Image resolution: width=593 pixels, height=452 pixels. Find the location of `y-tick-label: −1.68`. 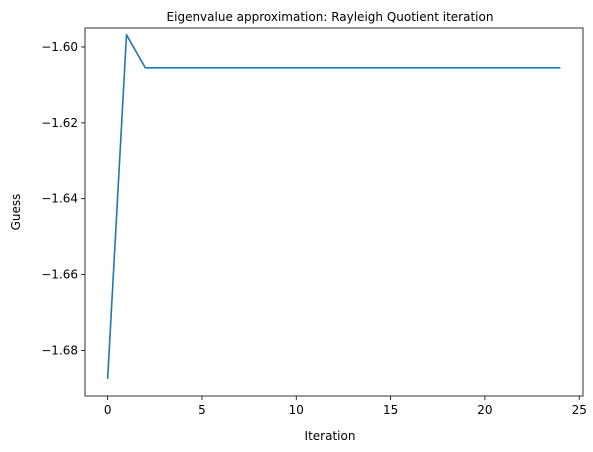

y-tick-label: −1.68 is located at coordinates (59, 350).